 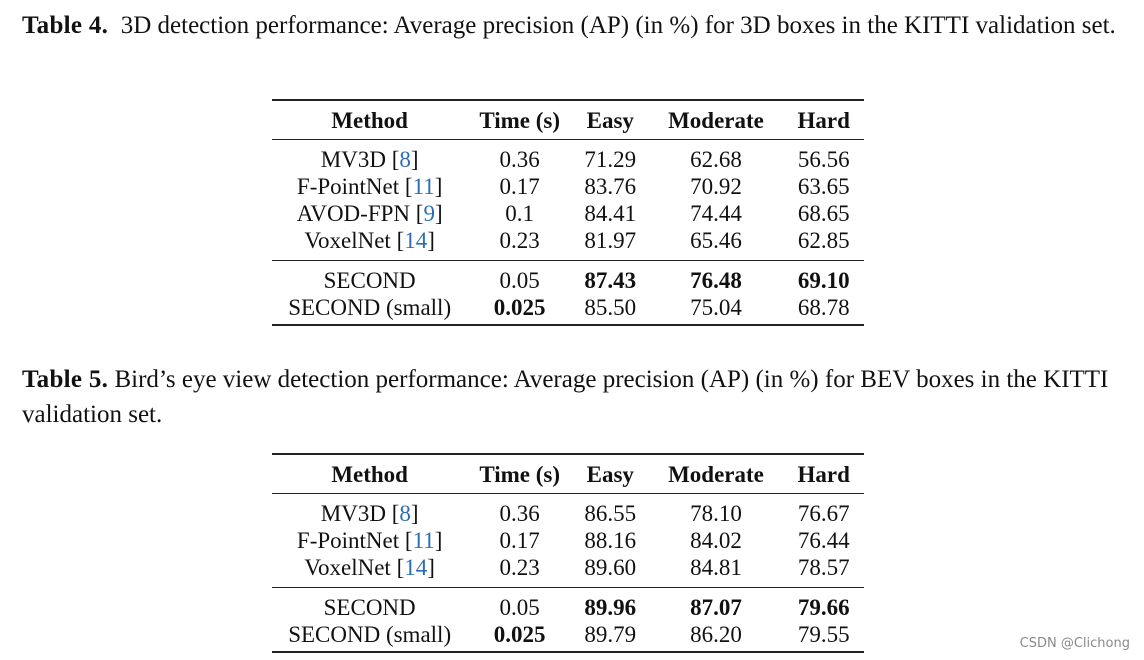 What do you see at coordinates (429, 213) in the screenshot?
I see `citation-link: 9` at bounding box center [429, 213].